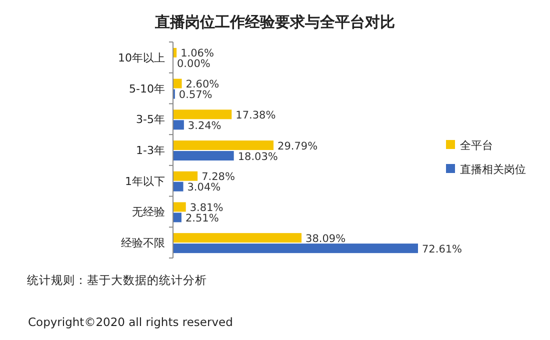  Describe the element at coordinates (143, 243) in the screenshot. I see `y-tick-label: 经验不限` at that location.